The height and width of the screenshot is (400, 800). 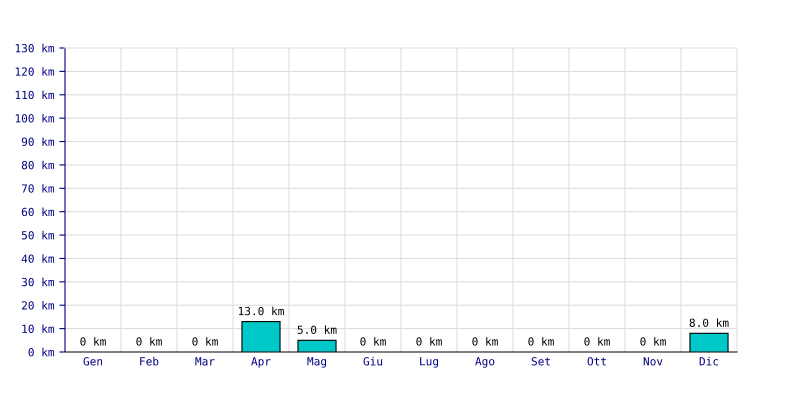 What do you see at coordinates (261, 362) in the screenshot?
I see `x-tick-label: Apr` at bounding box center [261, 362].